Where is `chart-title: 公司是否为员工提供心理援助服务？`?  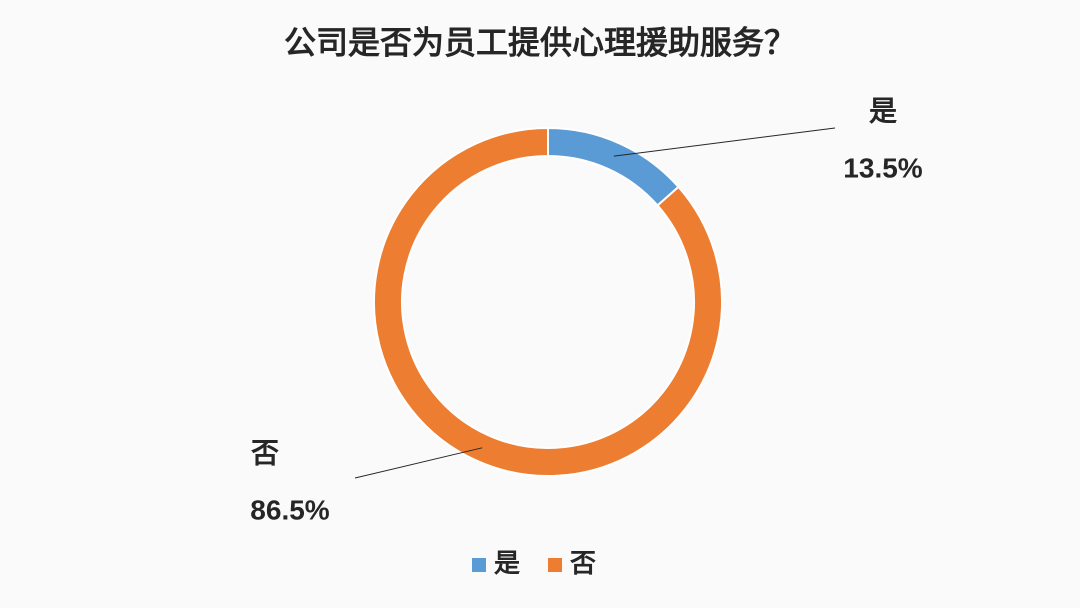
chart-title: 公司是否为员工提供心理援助服务？ is located at coordinates (540, 42).